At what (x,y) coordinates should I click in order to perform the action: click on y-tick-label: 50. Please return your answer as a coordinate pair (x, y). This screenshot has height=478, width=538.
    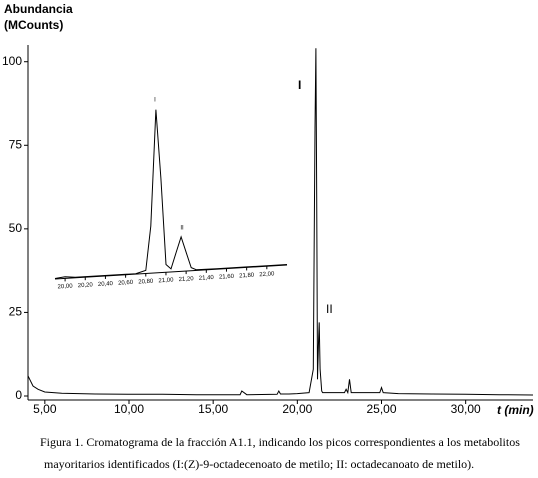
    Looking at the image, I should click on (16, 228).